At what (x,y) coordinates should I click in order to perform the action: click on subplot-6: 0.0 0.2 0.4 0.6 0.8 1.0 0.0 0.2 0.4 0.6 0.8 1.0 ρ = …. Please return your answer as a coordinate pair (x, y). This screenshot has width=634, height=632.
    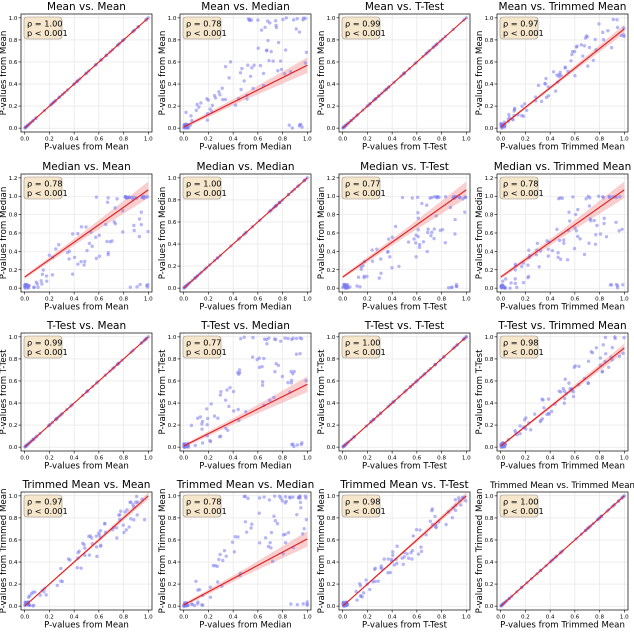
    Looking at the image, I should click on (235, 237).